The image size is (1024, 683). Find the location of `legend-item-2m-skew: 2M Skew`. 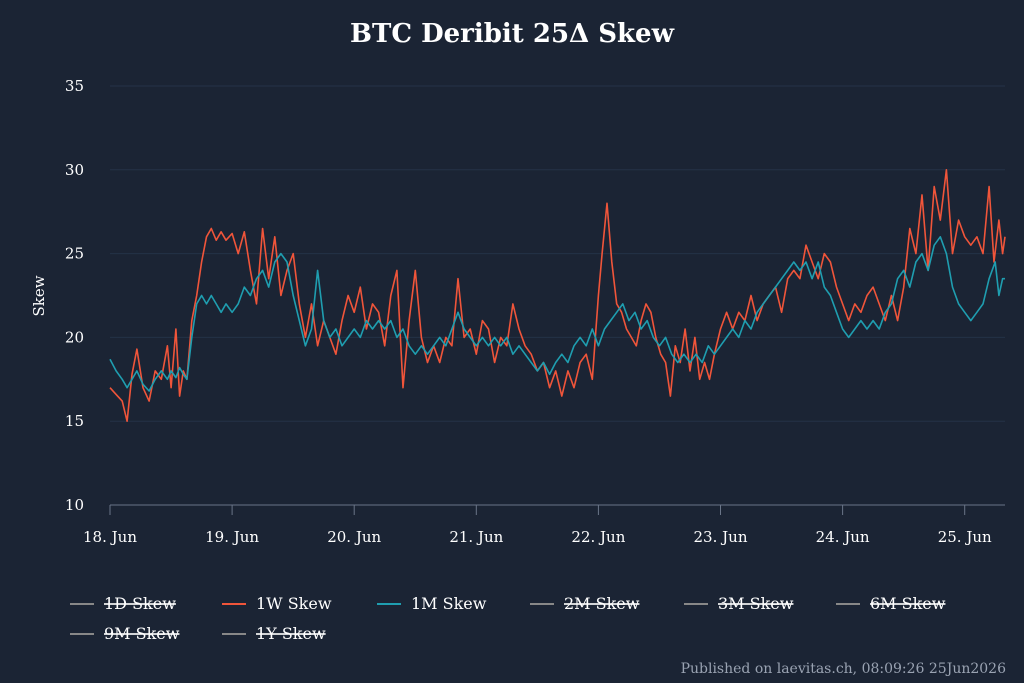

legend-item-2m-skew: 2M Skew is located at coordinates (585, 603).